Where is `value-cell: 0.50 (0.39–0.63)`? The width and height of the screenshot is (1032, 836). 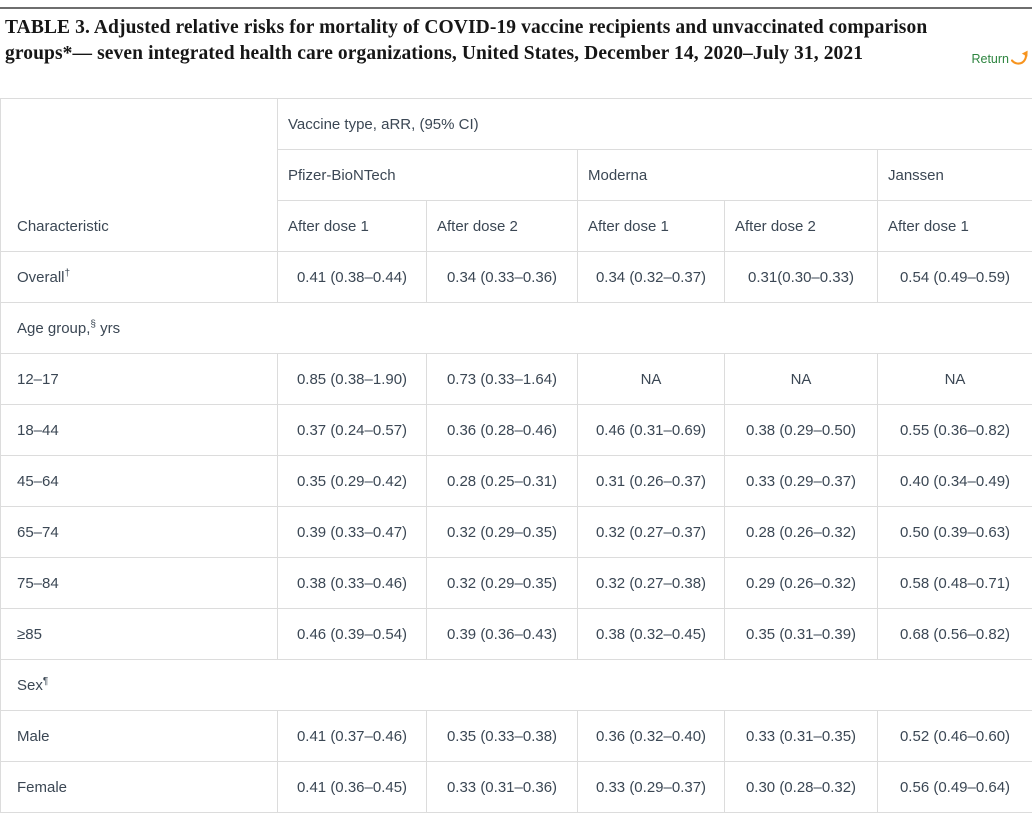 value-cell: 0.50 (0.39–0.63) is located at coordinates (954, 532).